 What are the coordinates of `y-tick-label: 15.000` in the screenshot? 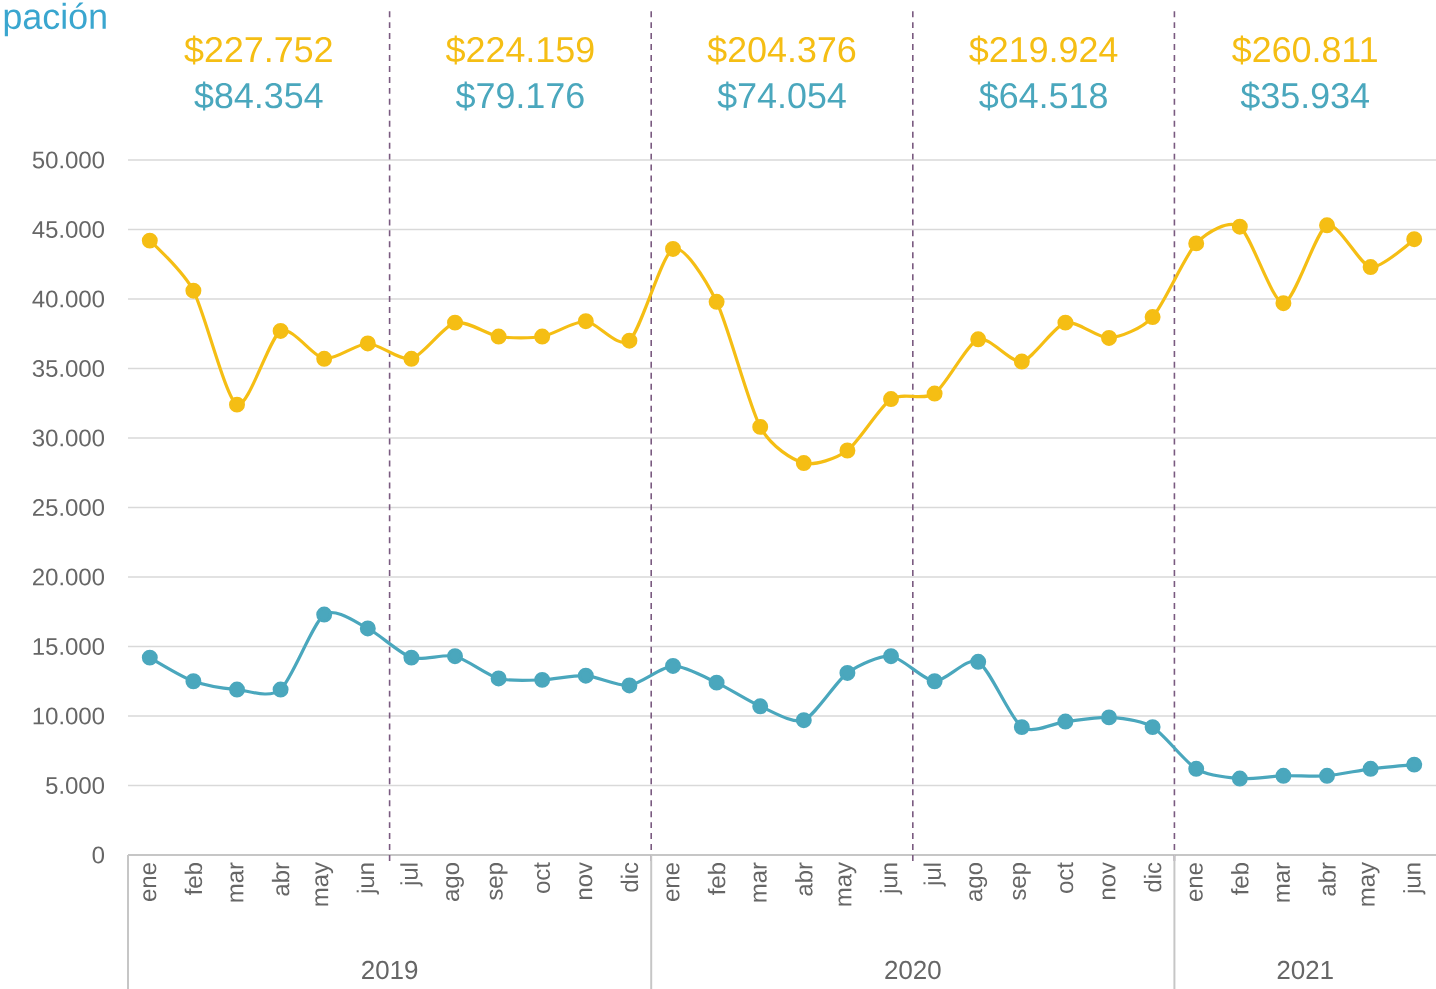 It's located at (69, 646).